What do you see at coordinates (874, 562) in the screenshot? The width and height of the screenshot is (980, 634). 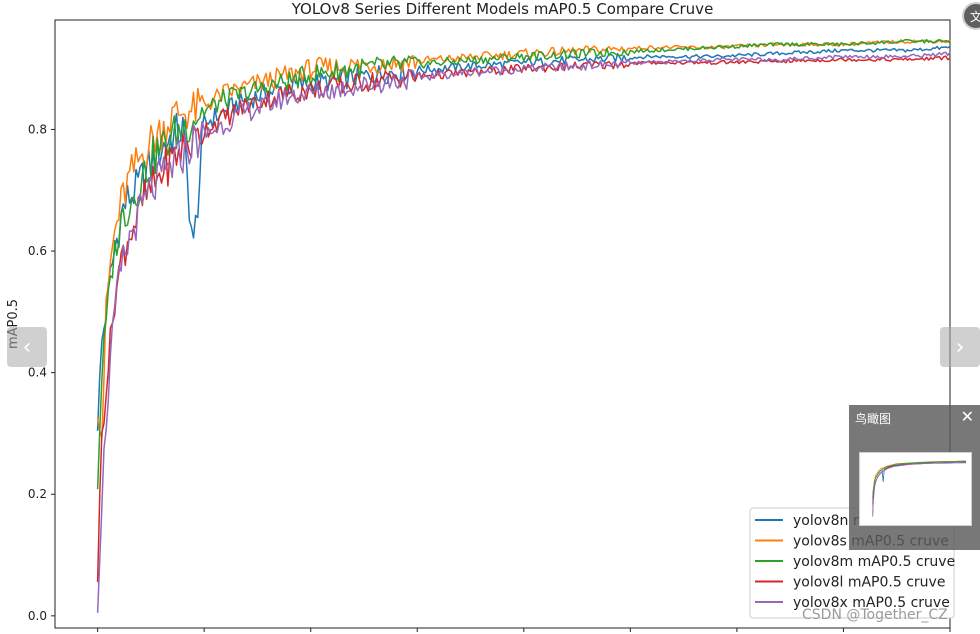 I see `legend-label: yolov8m mAP0.5 cruve` at bounding box center [874, 562].